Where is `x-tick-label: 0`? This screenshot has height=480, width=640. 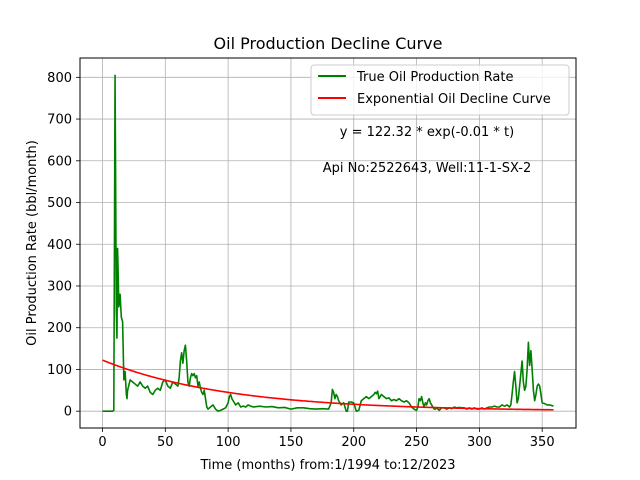 x-tick-label: 0 is located at coordinates (102, 442).